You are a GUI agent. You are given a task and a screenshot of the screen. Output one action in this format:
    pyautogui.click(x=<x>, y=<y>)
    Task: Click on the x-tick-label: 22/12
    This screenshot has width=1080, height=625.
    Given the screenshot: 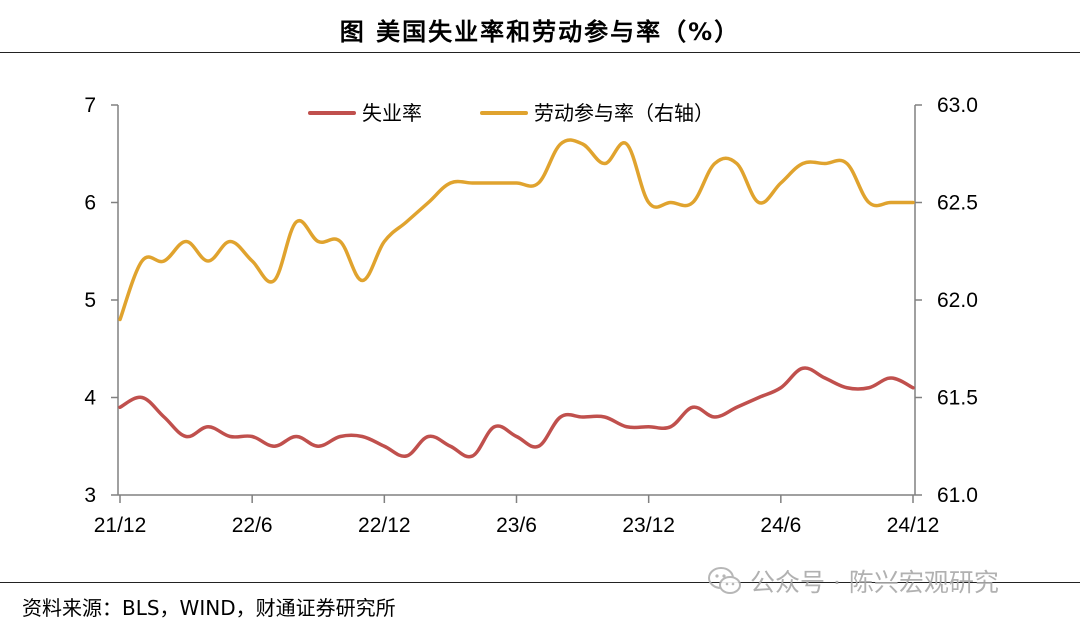 What is the action you would take?
    pyautogui.click(x=384, y=525)
    